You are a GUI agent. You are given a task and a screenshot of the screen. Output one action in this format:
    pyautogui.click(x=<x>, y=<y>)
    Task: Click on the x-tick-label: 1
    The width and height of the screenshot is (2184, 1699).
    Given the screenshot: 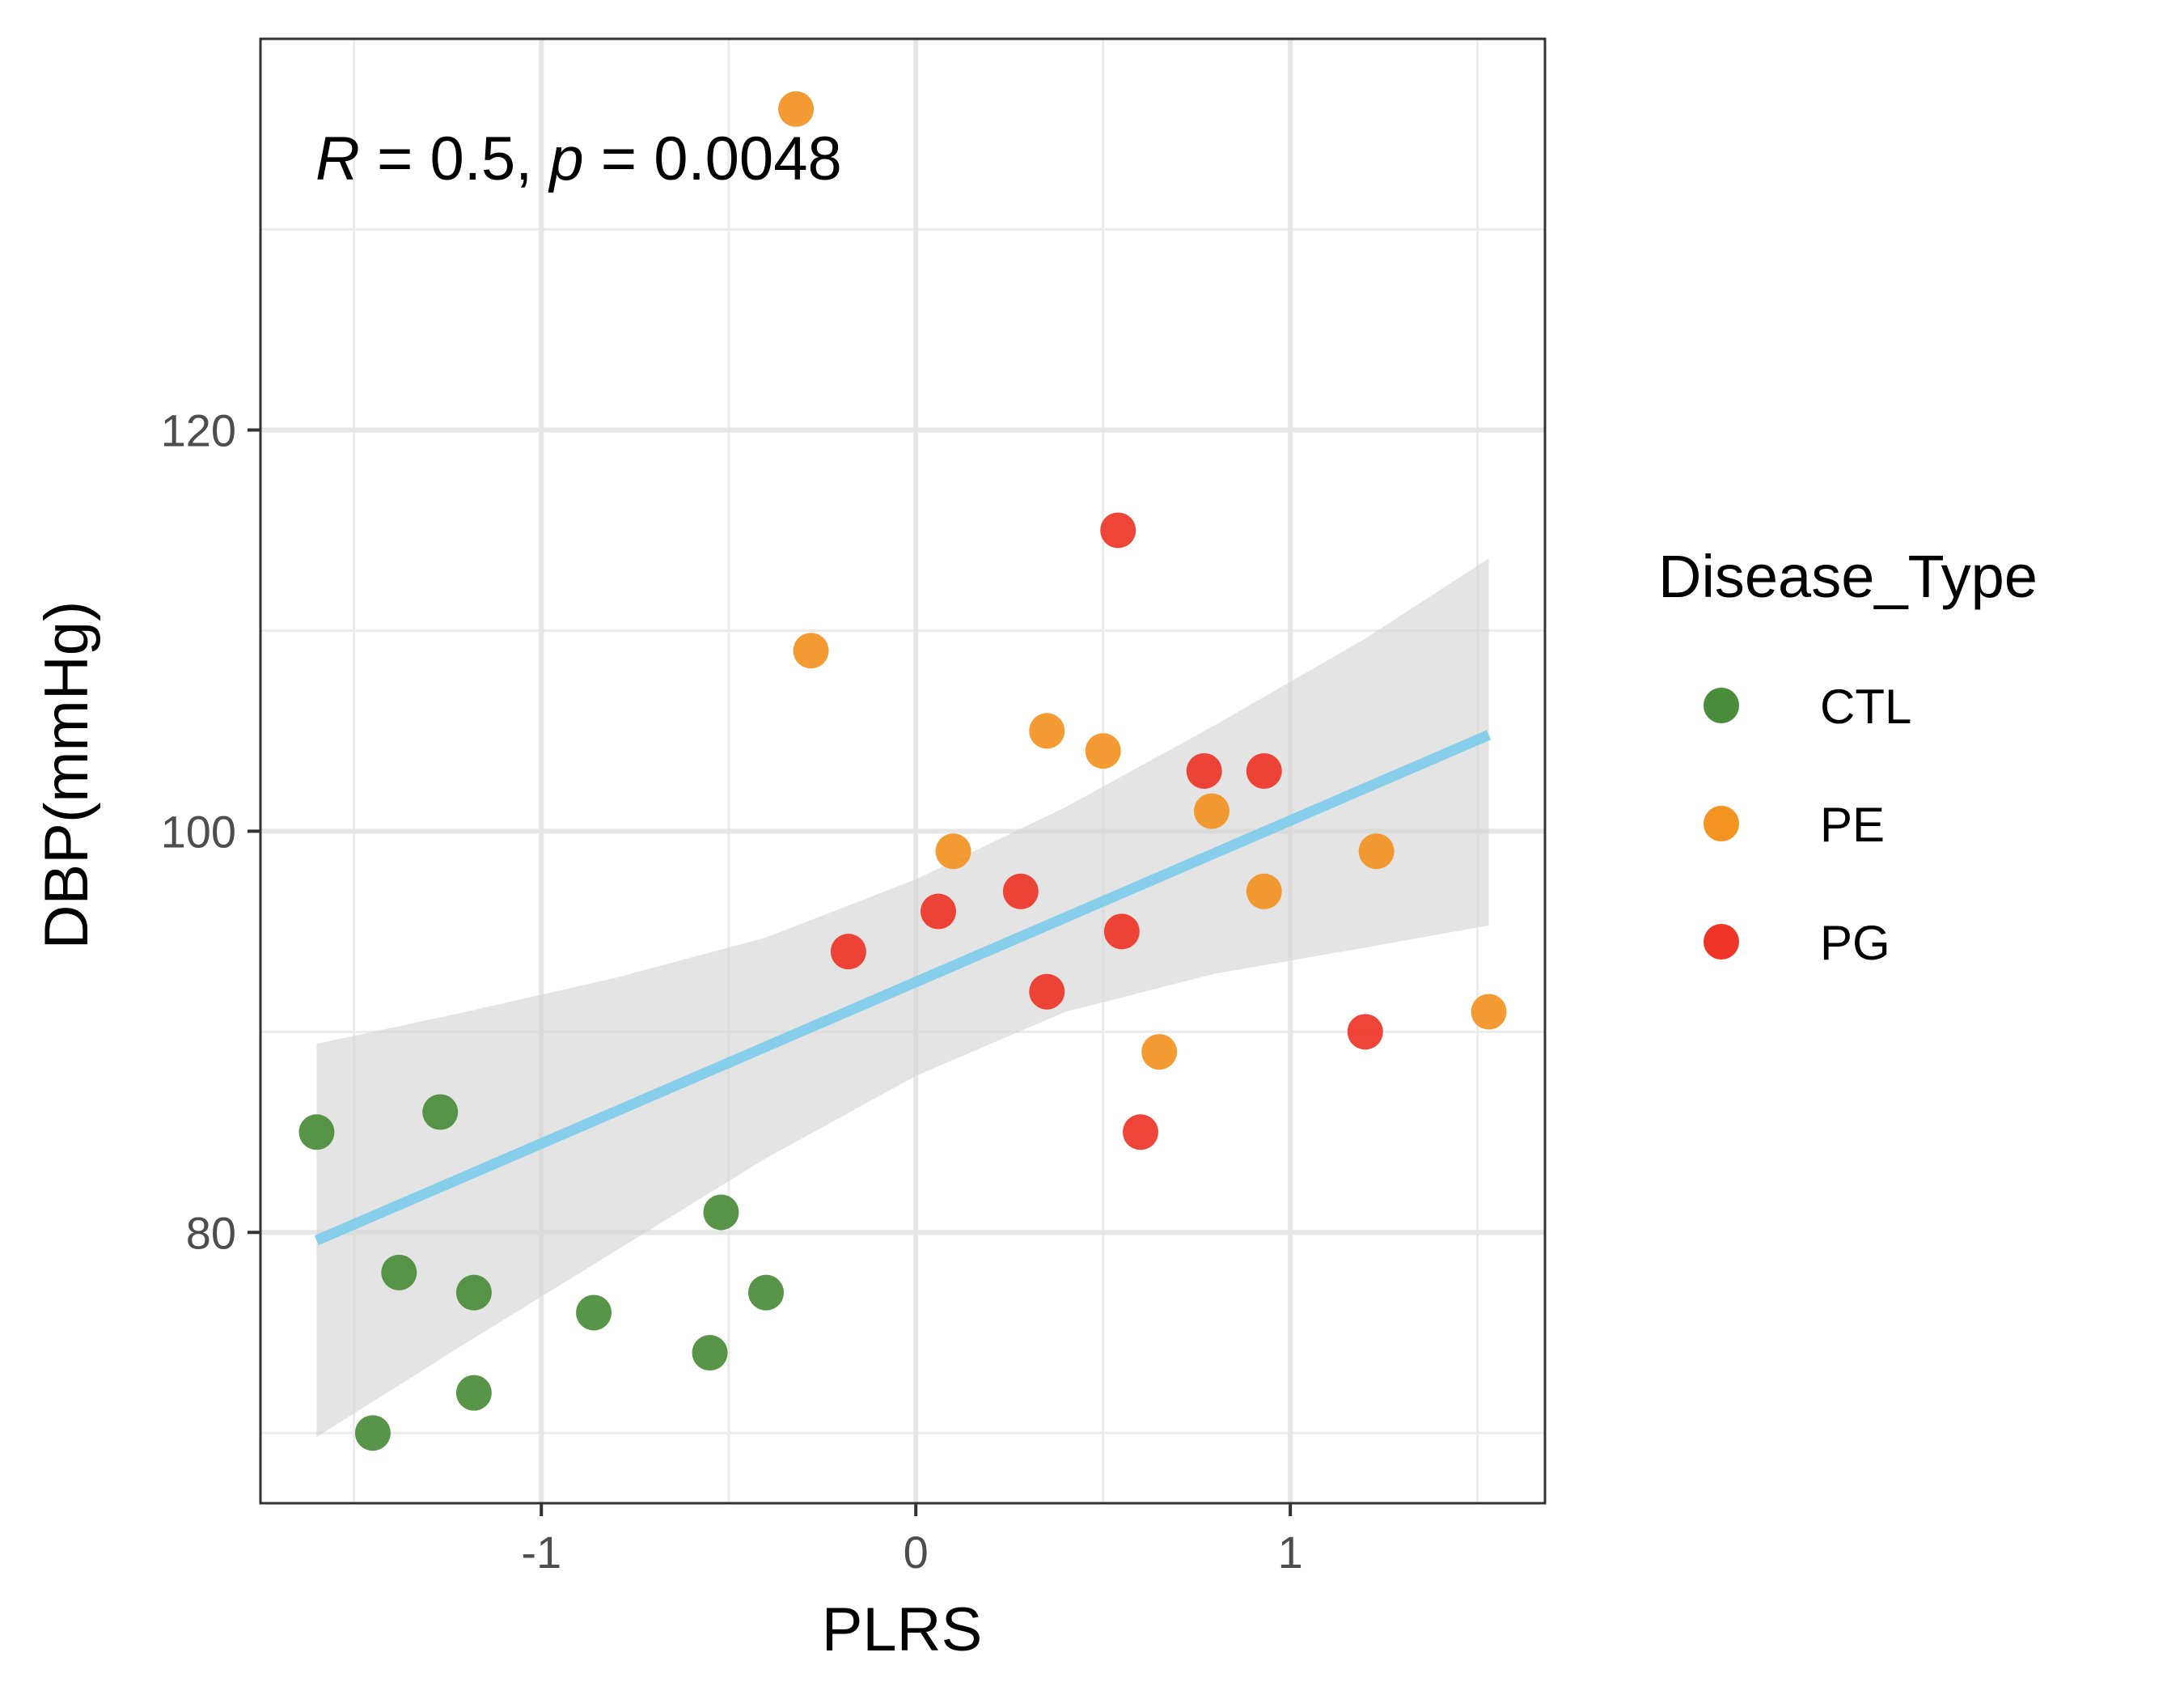 What is the action you would take?
    pyautogui.click(x=1290, y=1552)
    